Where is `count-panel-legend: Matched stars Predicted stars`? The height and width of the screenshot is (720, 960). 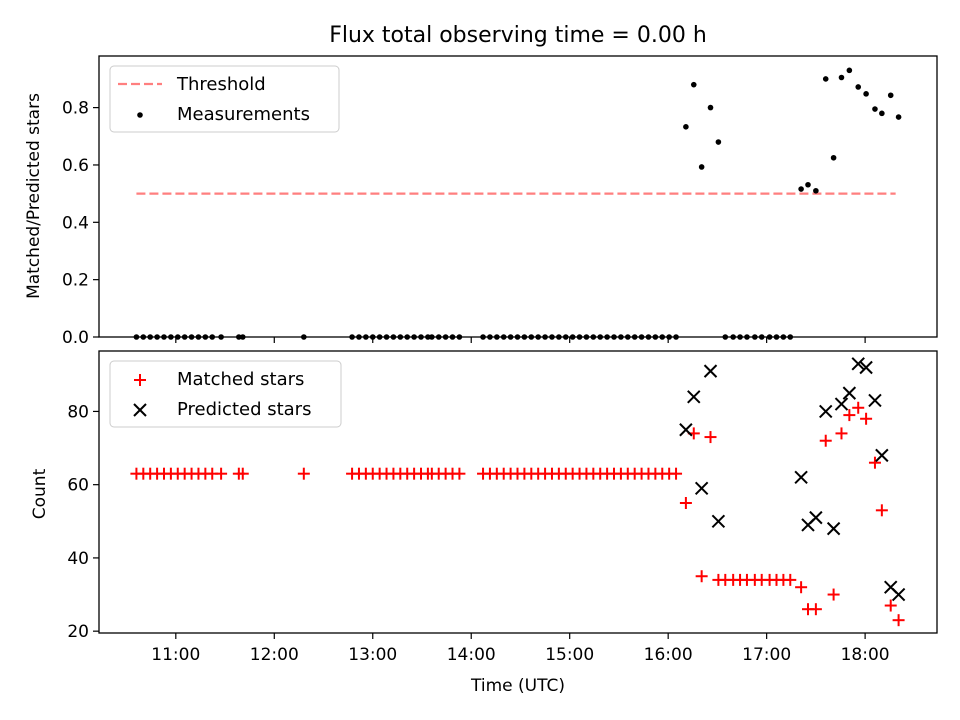 count-panel-legend: Matched stars Predicted stars is located at coordinates (225, 394).